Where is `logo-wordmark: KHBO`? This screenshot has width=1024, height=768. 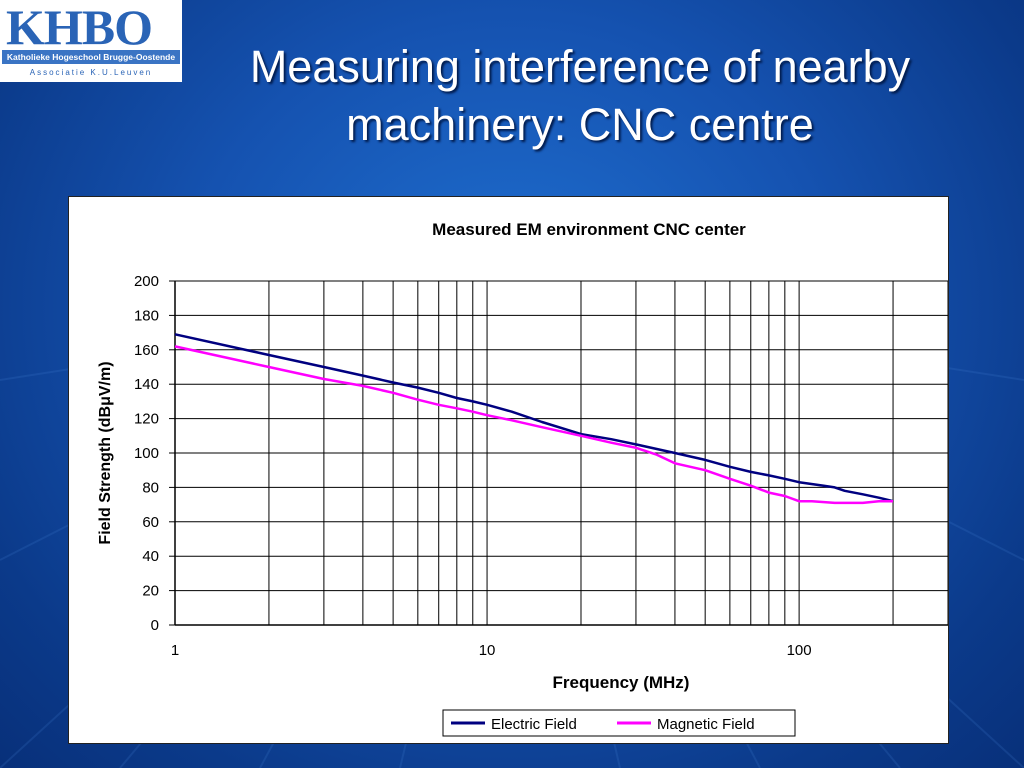
logo-wordmark: KHBO is located at coordinates (79, 27).